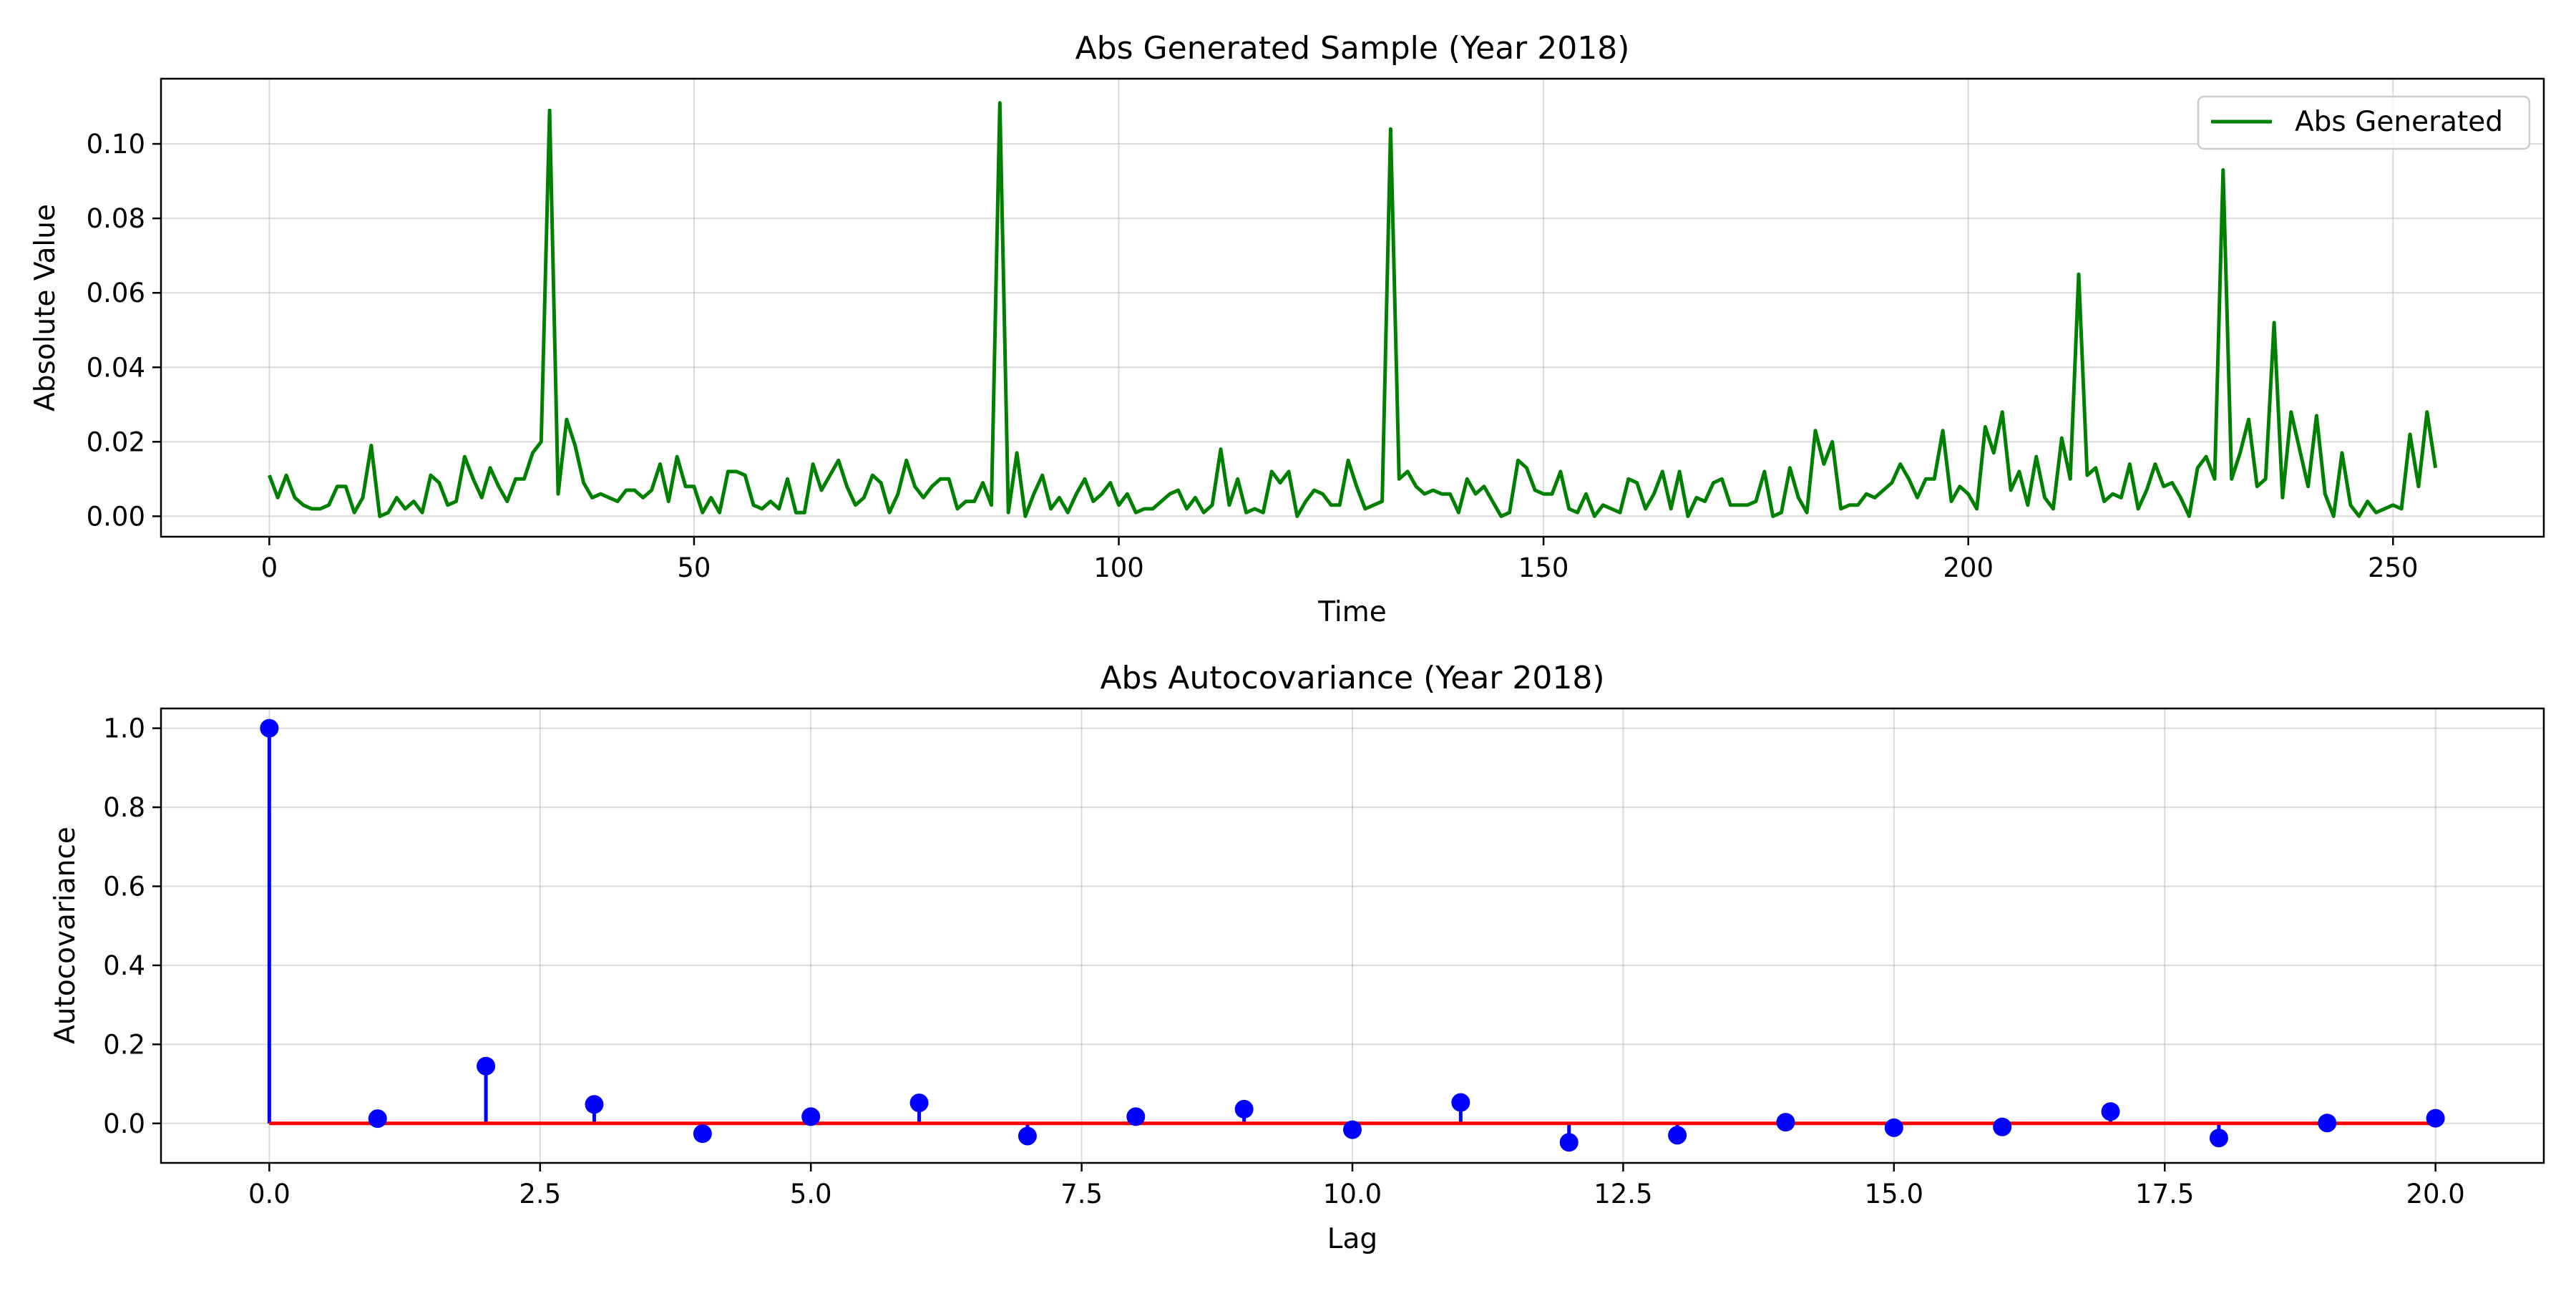 This screenshot has height=1291, width=2576. I want to click on bottom-x-tick-label: 20.0, so click(2435, 1194).